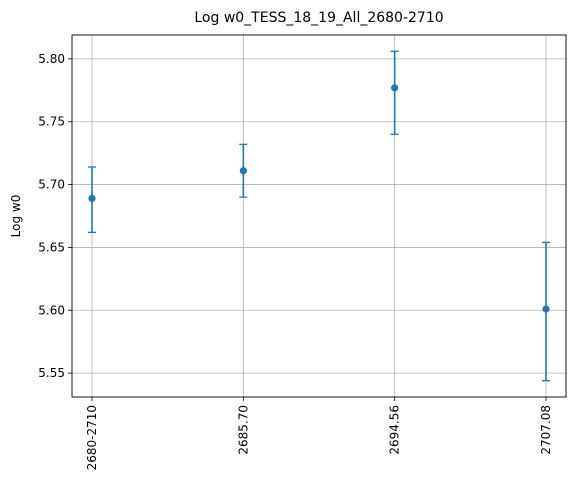 This screenshot has width=576, height=500. I want to click on y-tick-label: 5.65, so click(51, 247).